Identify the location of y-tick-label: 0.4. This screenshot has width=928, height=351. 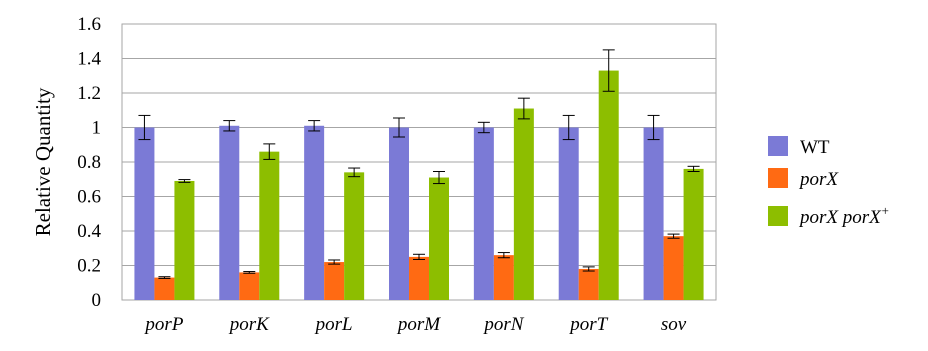
(89, 231).